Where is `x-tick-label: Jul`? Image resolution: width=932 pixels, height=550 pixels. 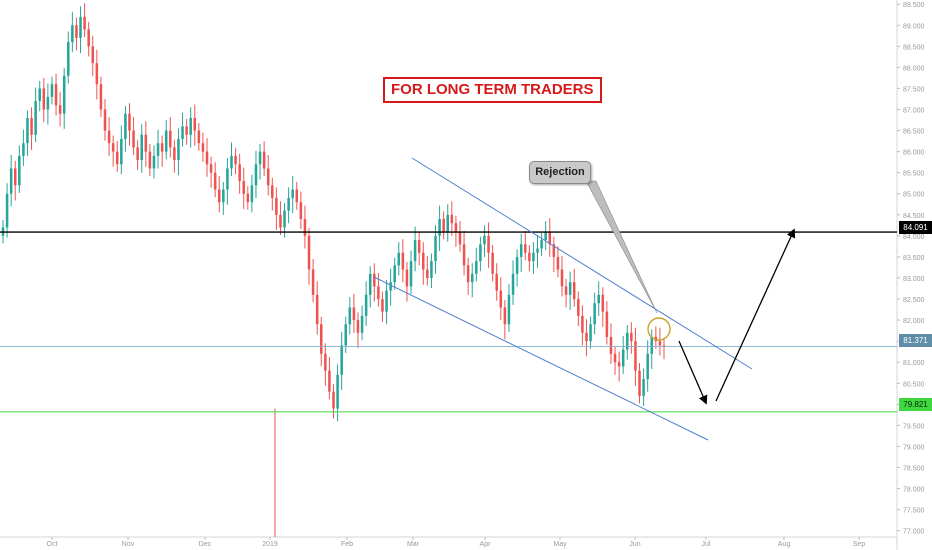 x-tick-label: Jul is located at coordinates (706, 544).